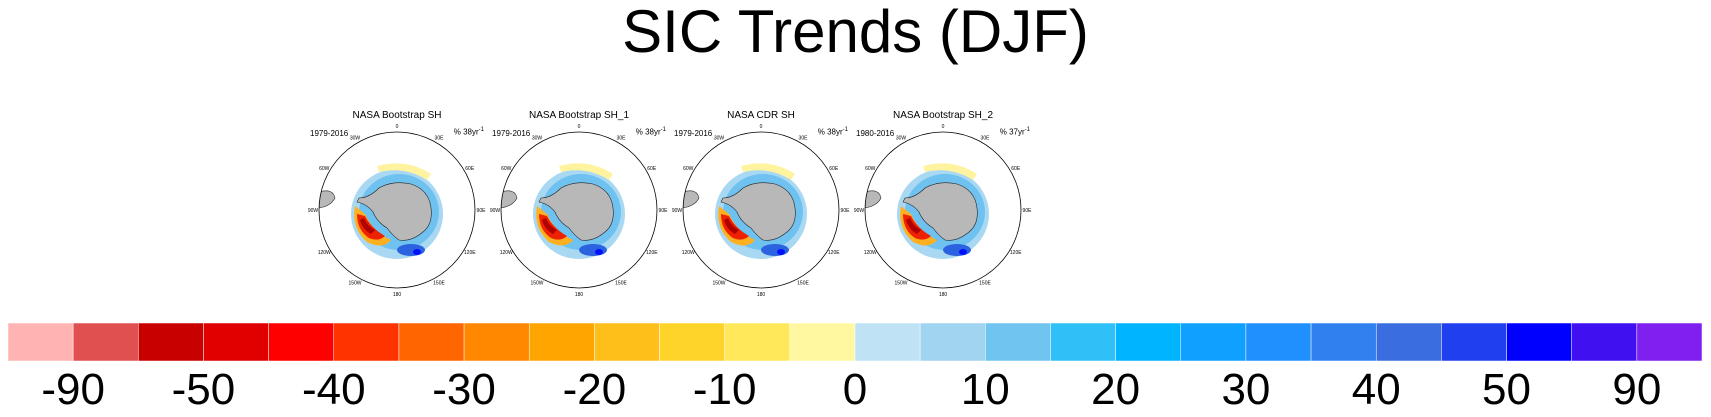 The height and width of the screenshot is (417, 1711). Describe the element at coordinates (203, 389) in the screenshot. I see `colorbar-tick-label: -50` at that location.